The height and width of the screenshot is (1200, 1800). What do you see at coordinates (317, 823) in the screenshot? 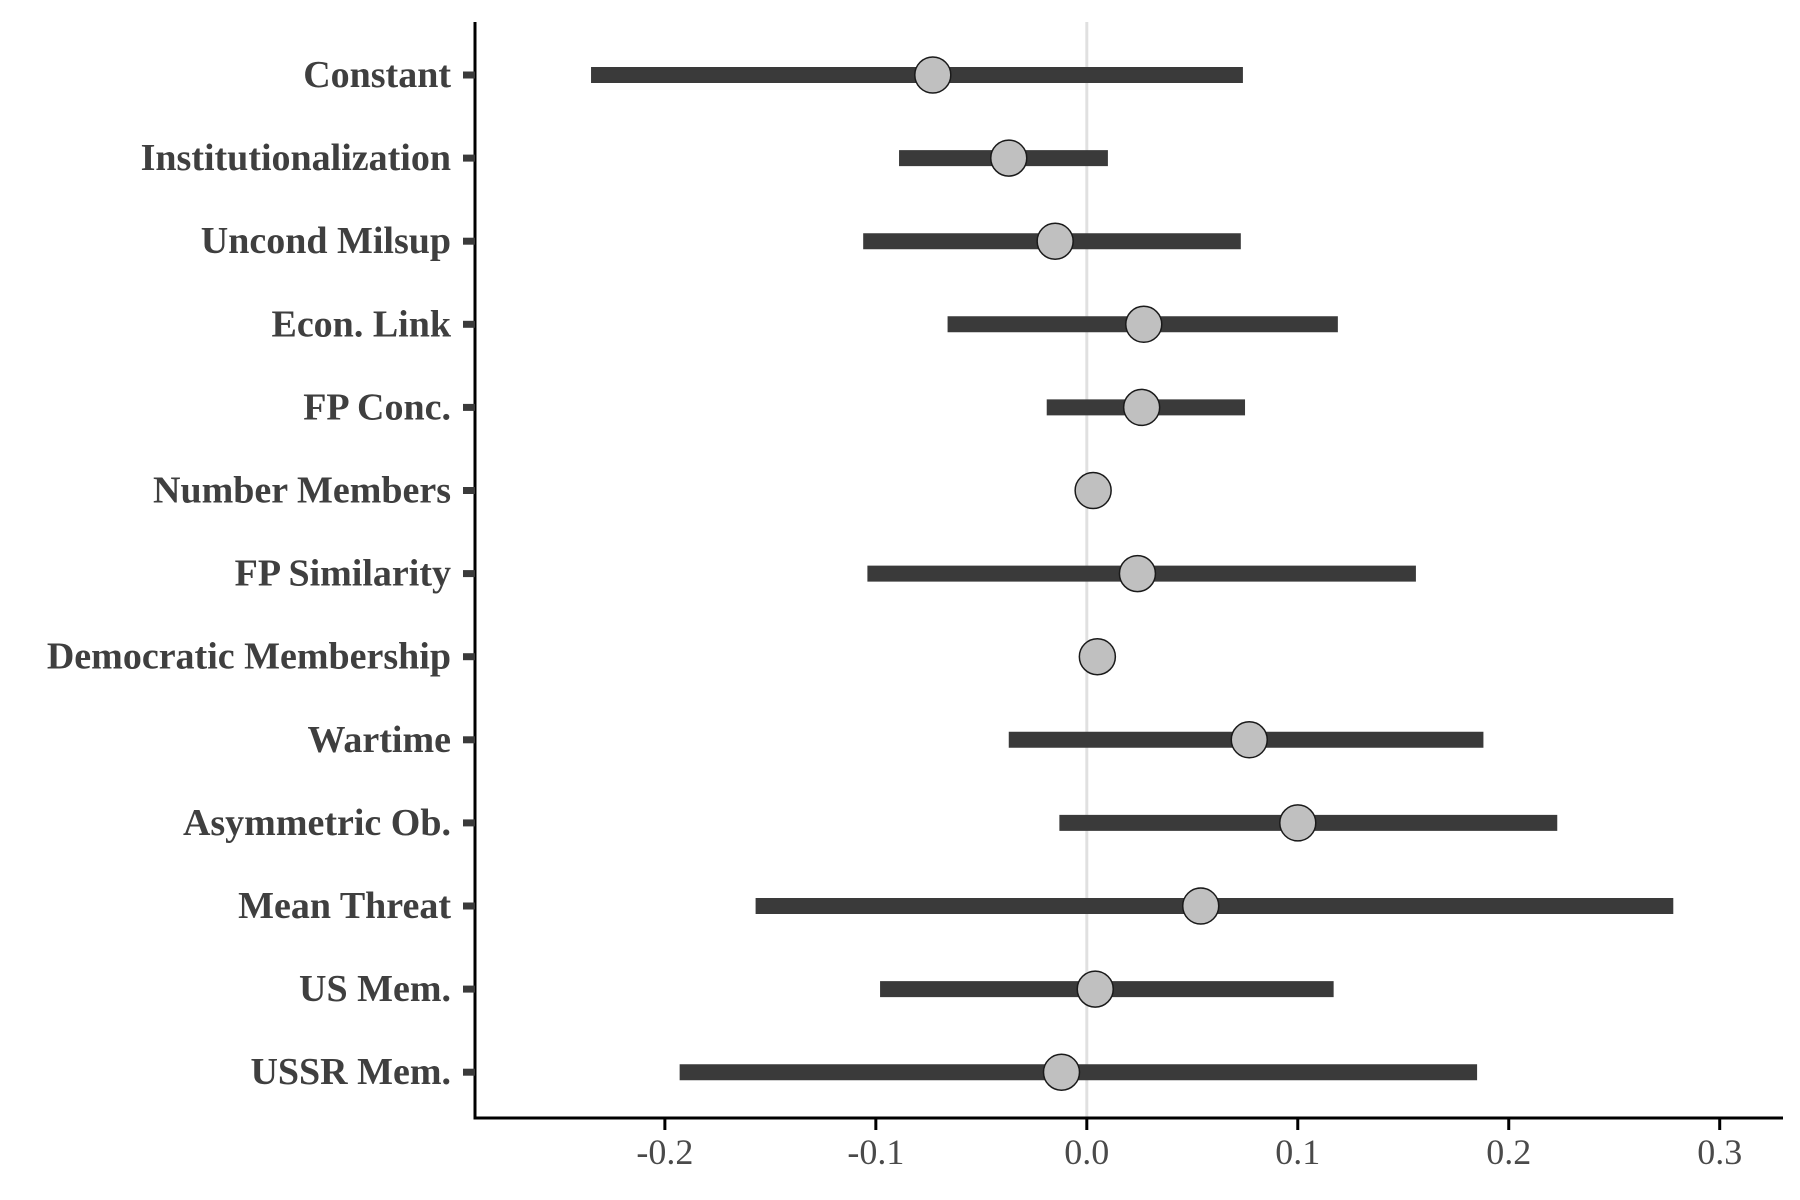
I see `y-tick-label-asymmetric-ob: Asymmetric Ob.` at bounding box center [317, 823].